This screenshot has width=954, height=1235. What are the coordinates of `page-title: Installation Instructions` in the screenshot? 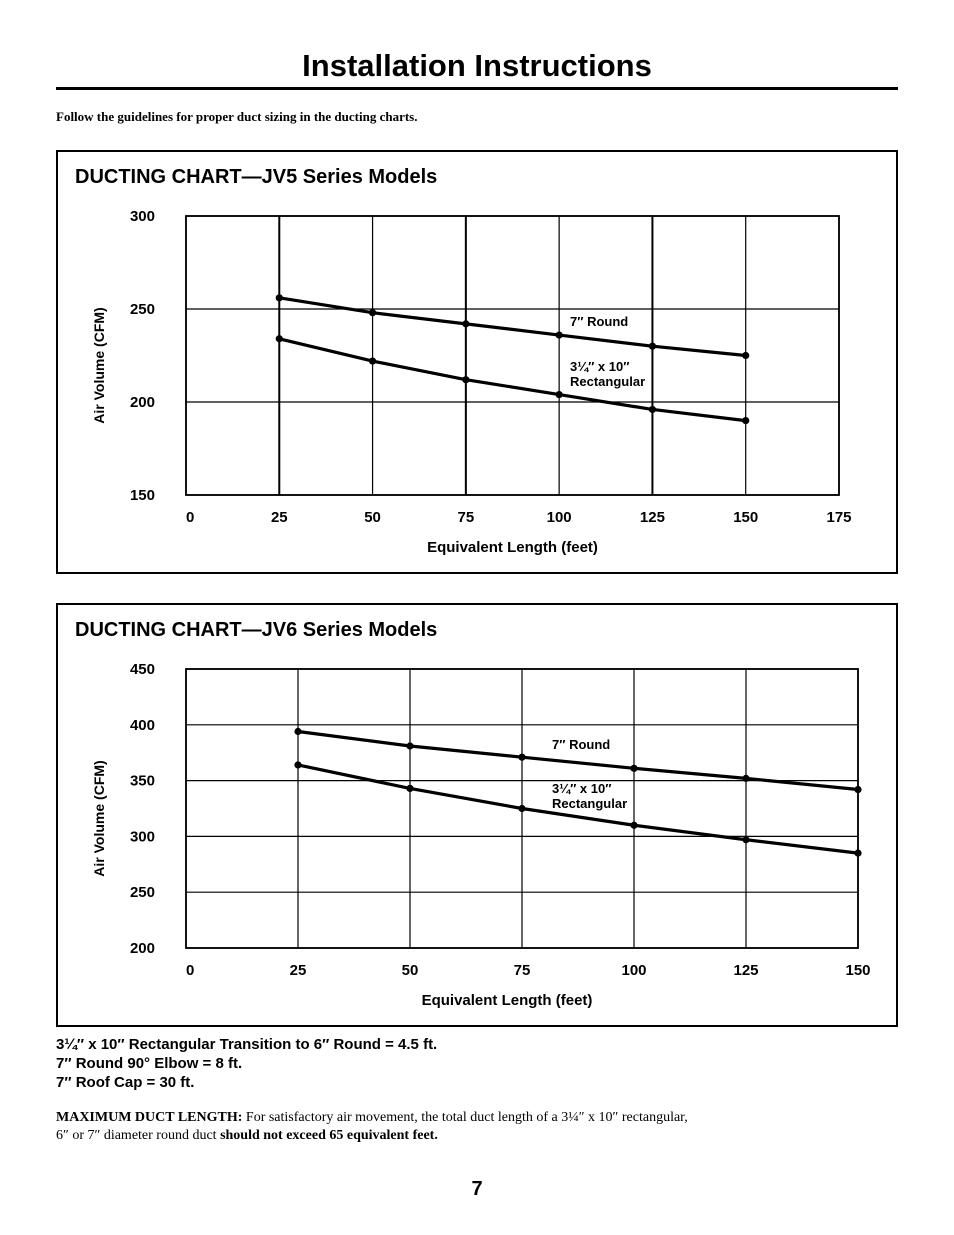 It's located at (477, 65).